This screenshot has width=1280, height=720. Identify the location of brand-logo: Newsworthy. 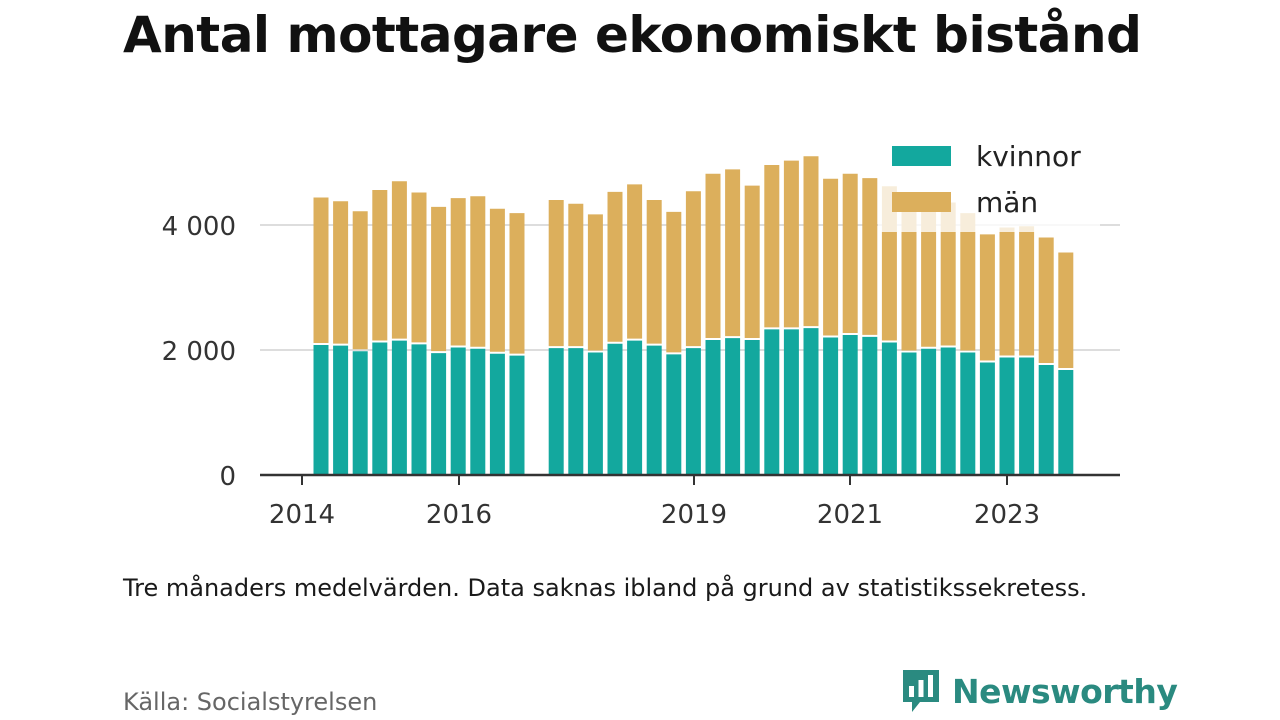
(1039, 691).